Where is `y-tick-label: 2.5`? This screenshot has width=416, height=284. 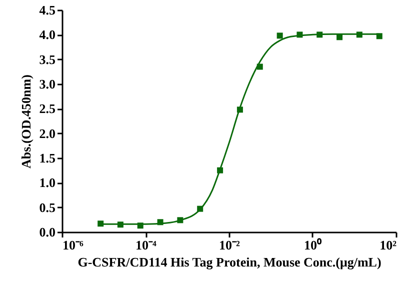
y-tick-label: 2.5 is located at coordinates (47, 108).